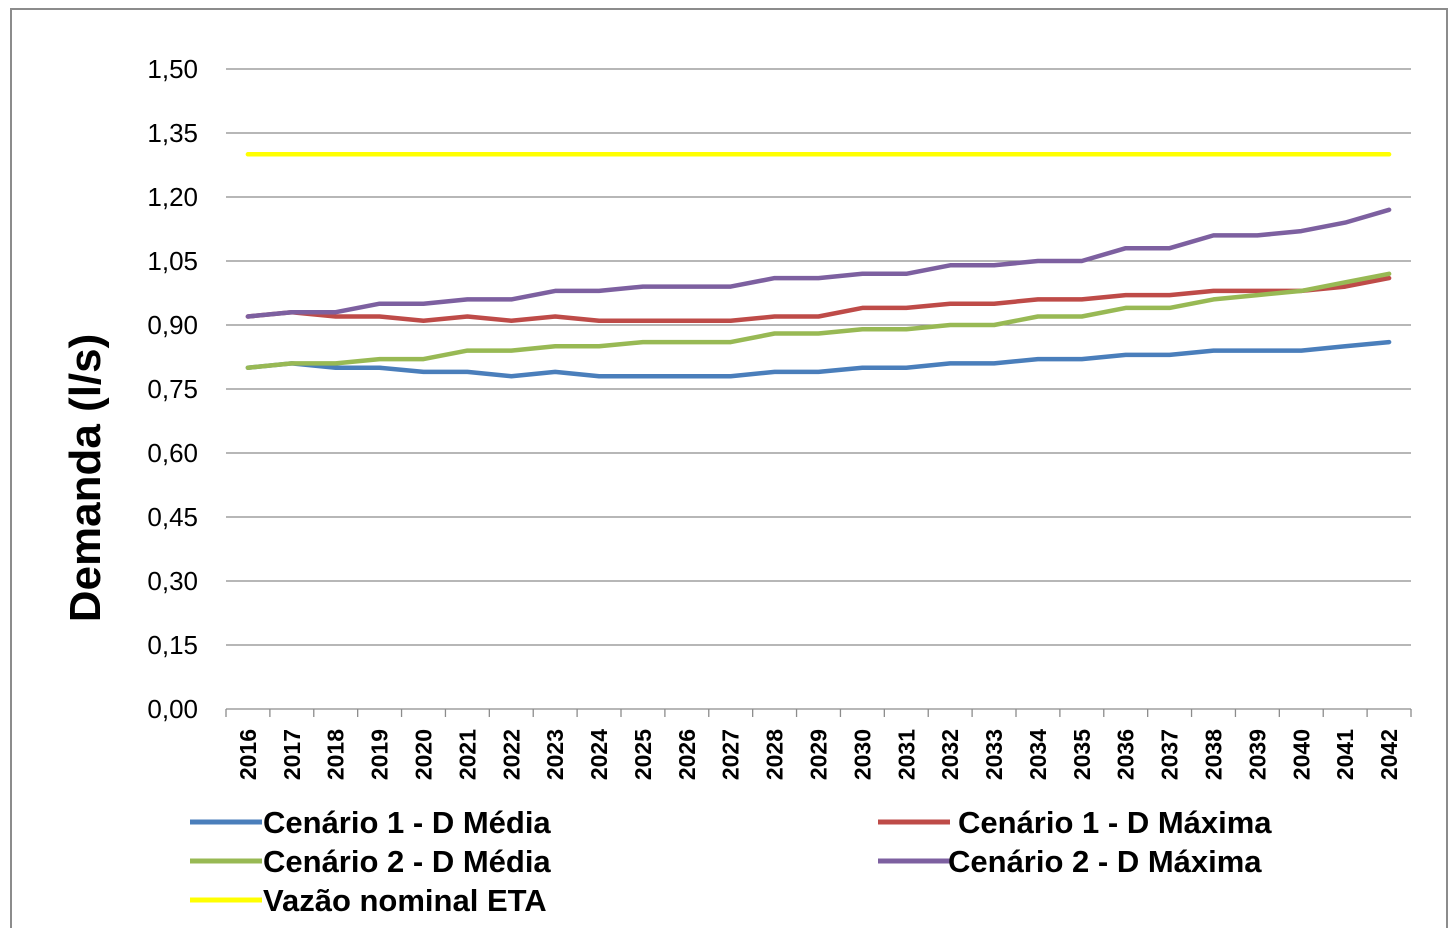  Describe the element at coordinates (1389, 754) in the screenshot. I see `x-tick-label: 2042` at that location.